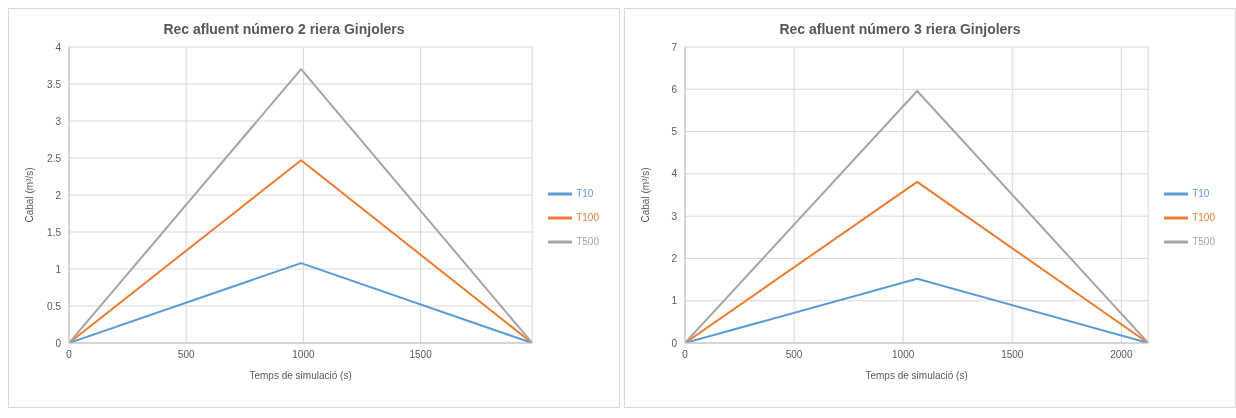 The image size is (1236, 418). What do you see at coordinates (674, 47) in the screenshot?
I see `y-tick-label: 7` at bounding box center [674, 47].